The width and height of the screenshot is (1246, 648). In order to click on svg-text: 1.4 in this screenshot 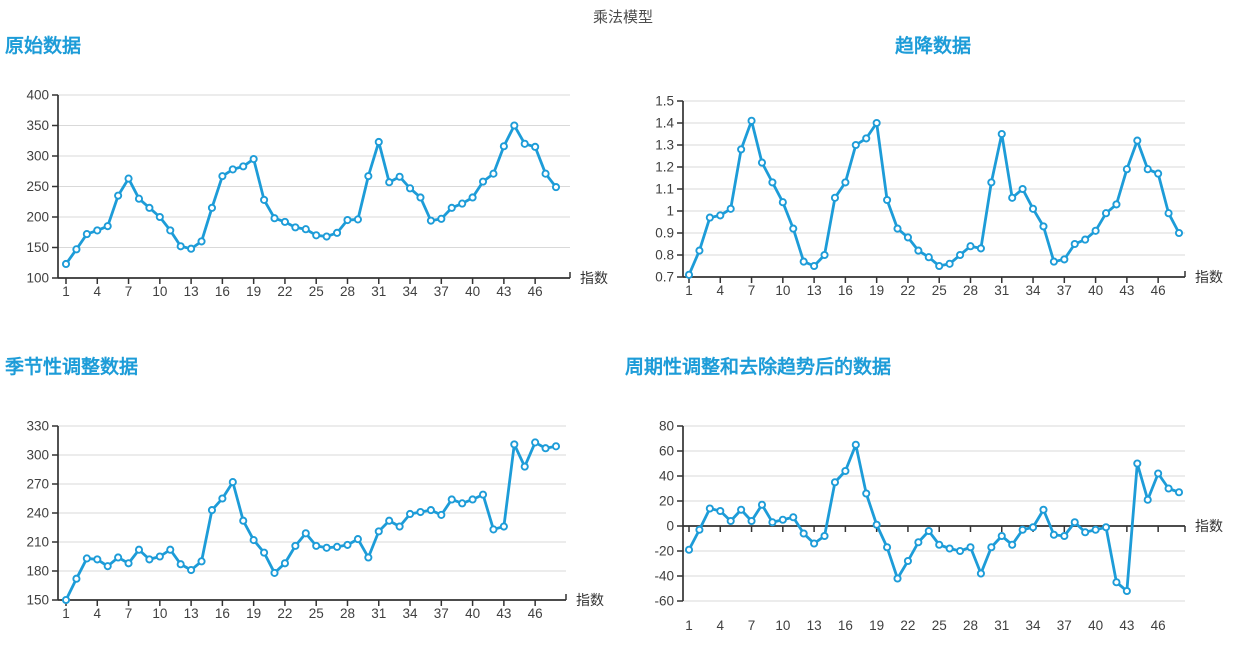, I will do `click(664, 123)`.